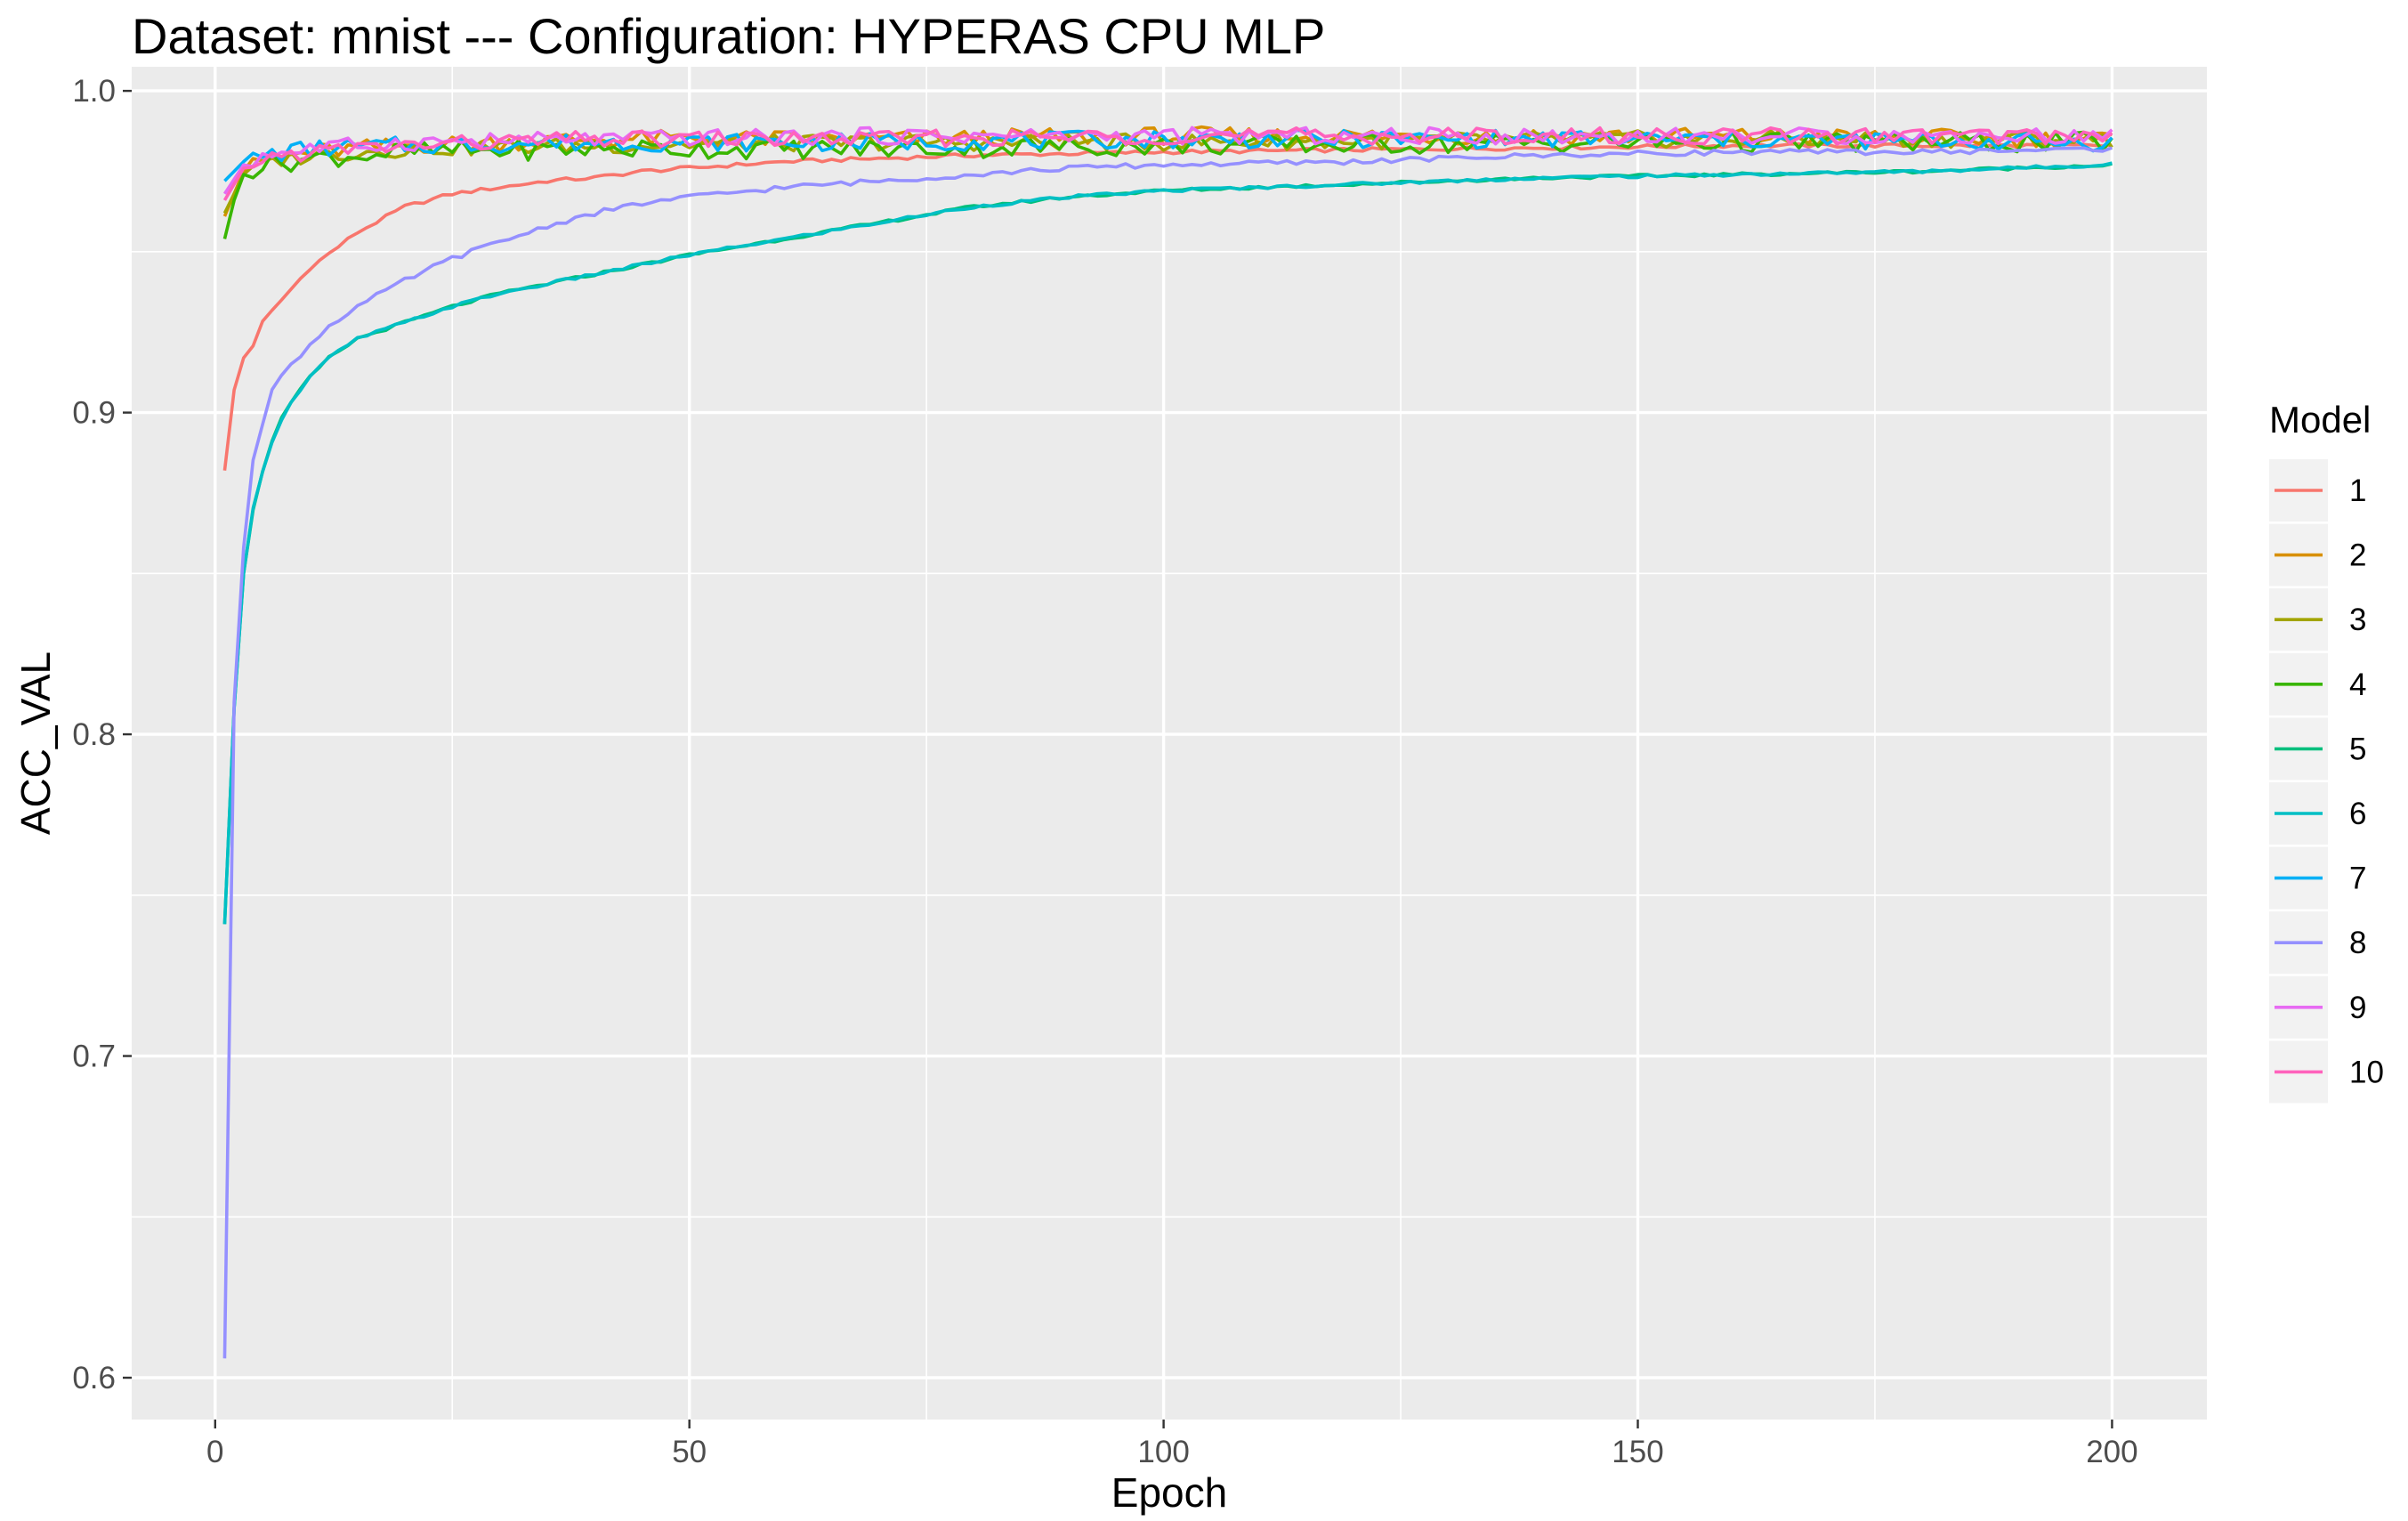  I want to click on legend-label-model-6: 6, so click(2357, 814).